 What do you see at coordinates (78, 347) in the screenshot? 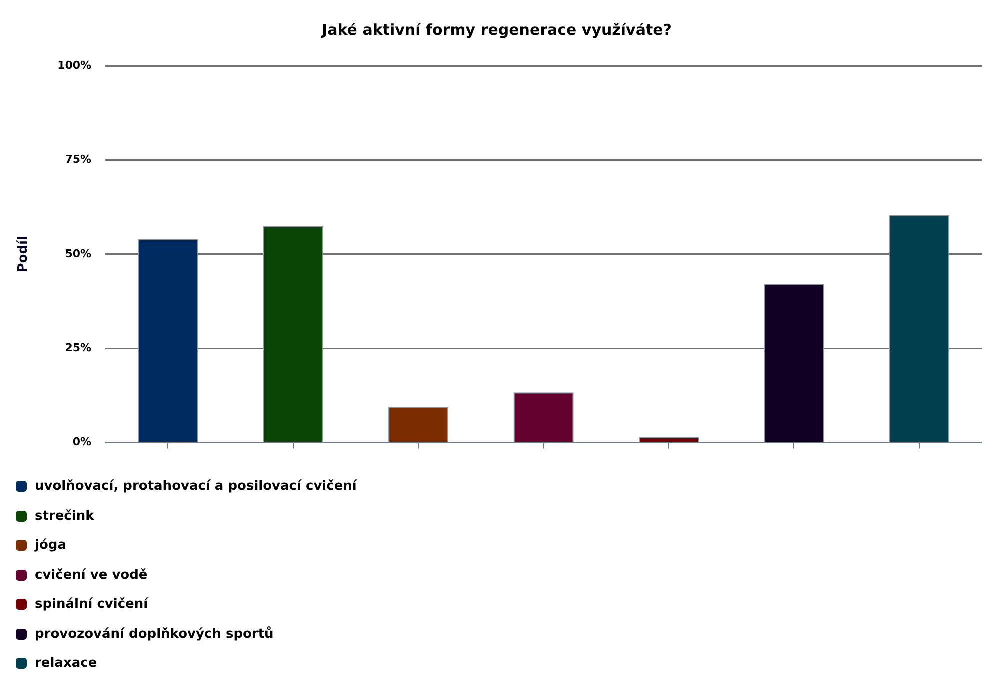
I see `y-tick-label: 25%` at bounding box center [78, 347].